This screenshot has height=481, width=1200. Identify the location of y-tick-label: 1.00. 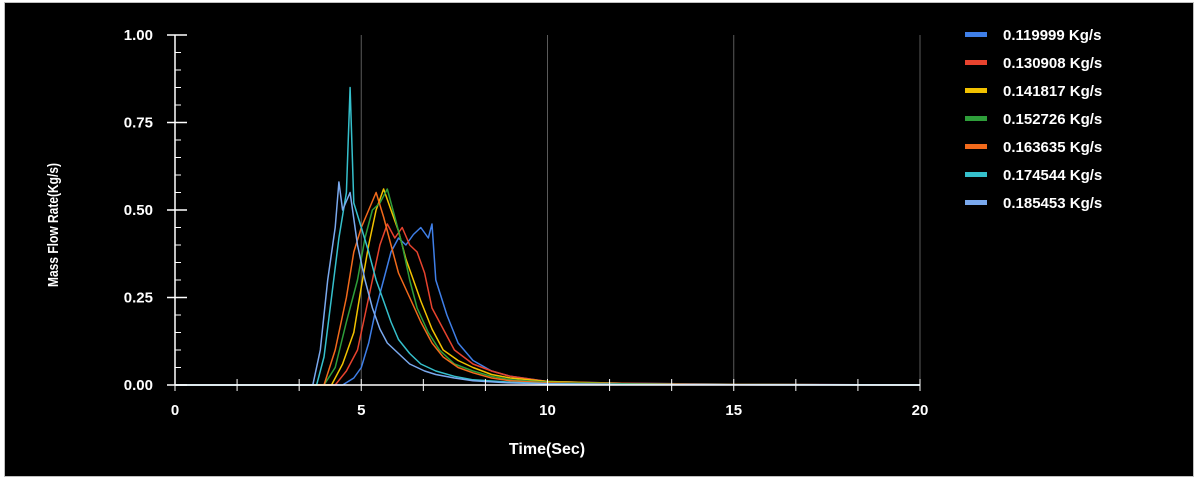
(138, 35).